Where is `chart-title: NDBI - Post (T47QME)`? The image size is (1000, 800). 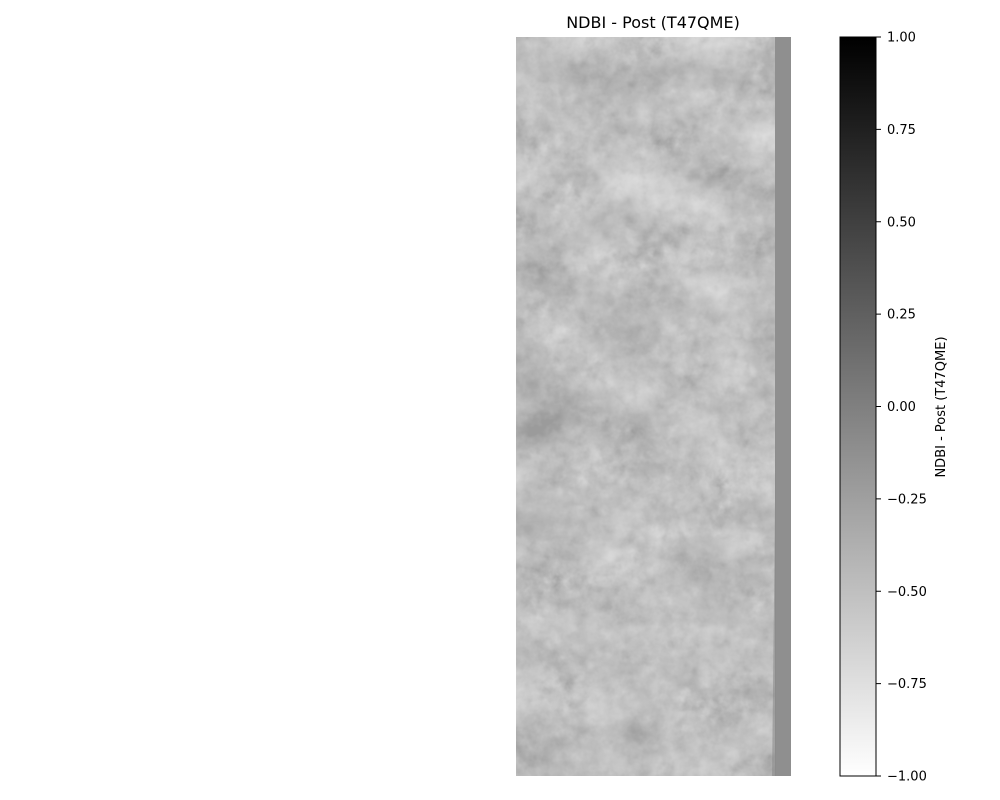 chart-title: NDBI - Post (T47QME) is located at coordinates (653, 22).